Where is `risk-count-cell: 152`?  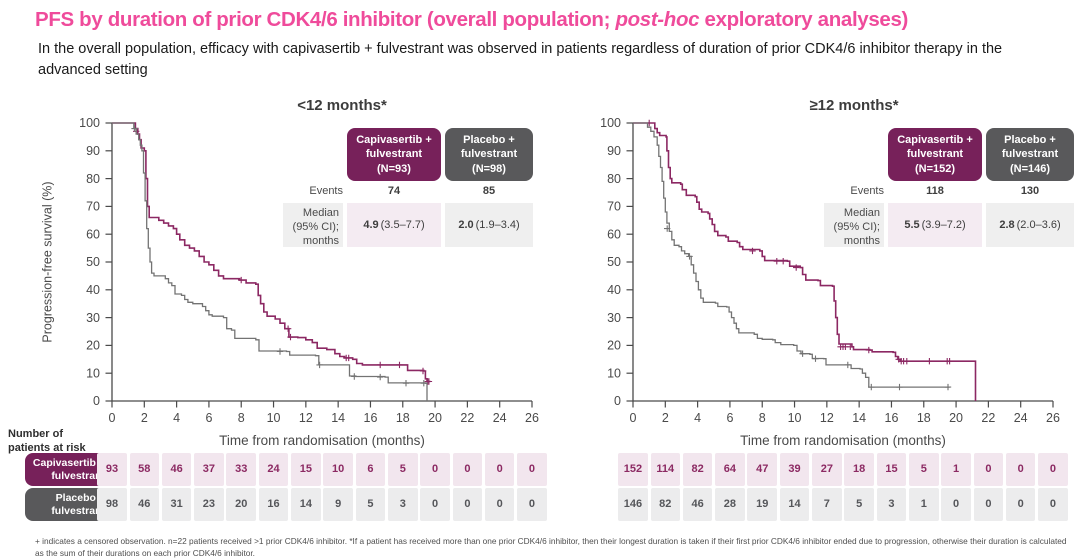
risk-count-cell: 152 is located at coordinates (633, 469).